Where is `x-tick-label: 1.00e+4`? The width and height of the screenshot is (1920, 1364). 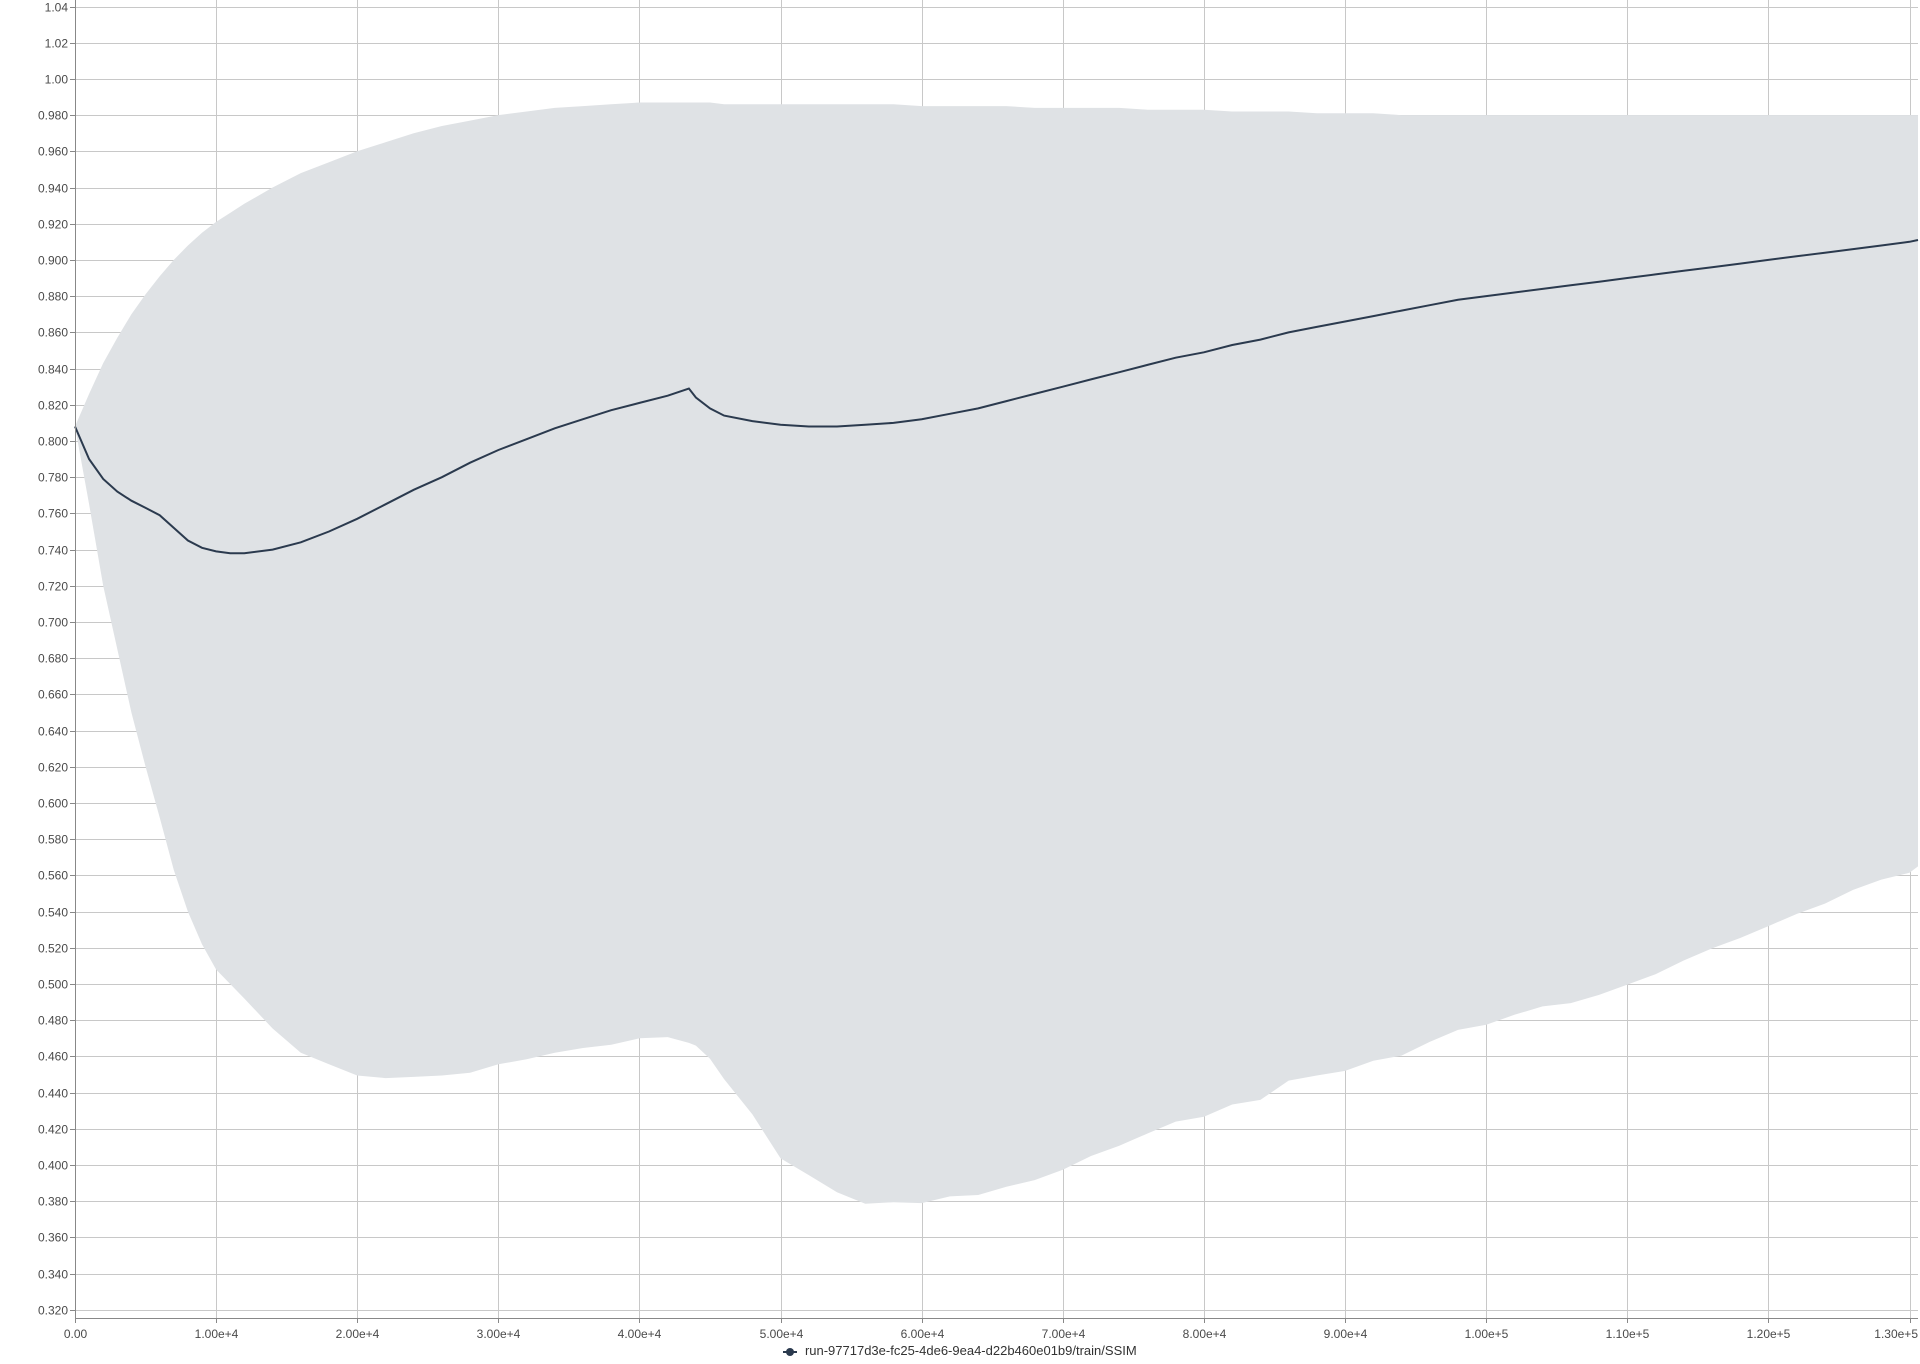 x-tick-label: 1.00e+4 is located at coordinates (217, 1333).